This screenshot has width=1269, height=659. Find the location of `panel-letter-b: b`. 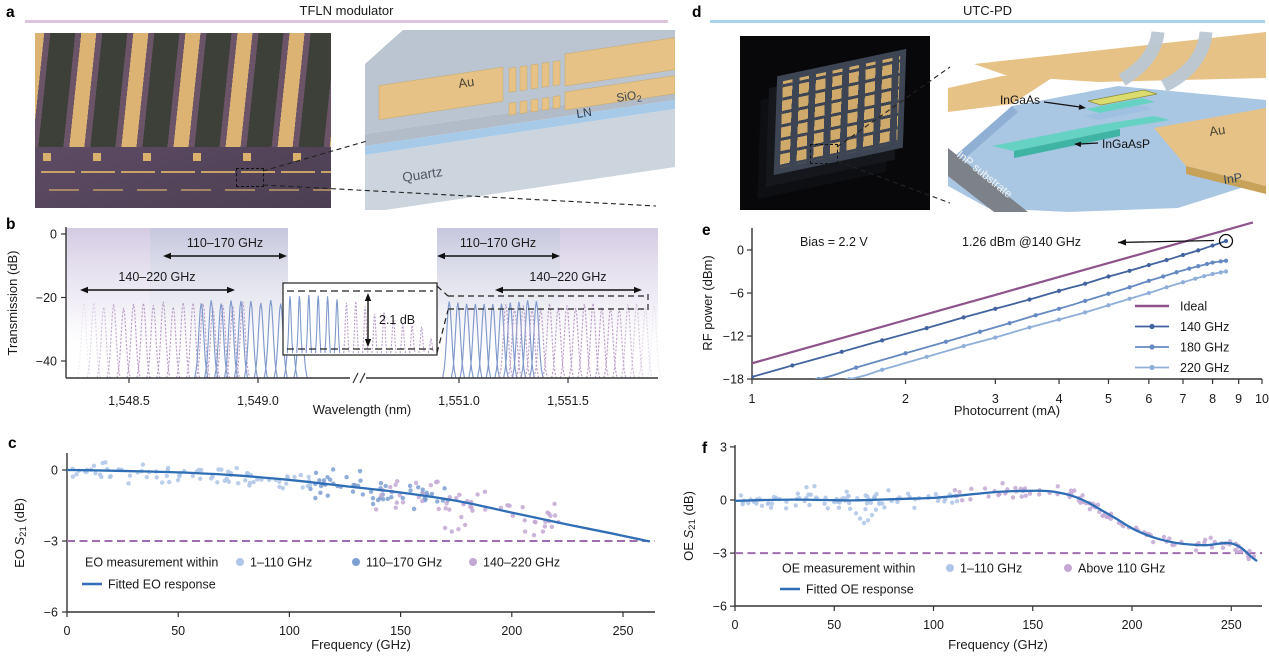

panel-letter-b: b is located at coordinates (11, 224).